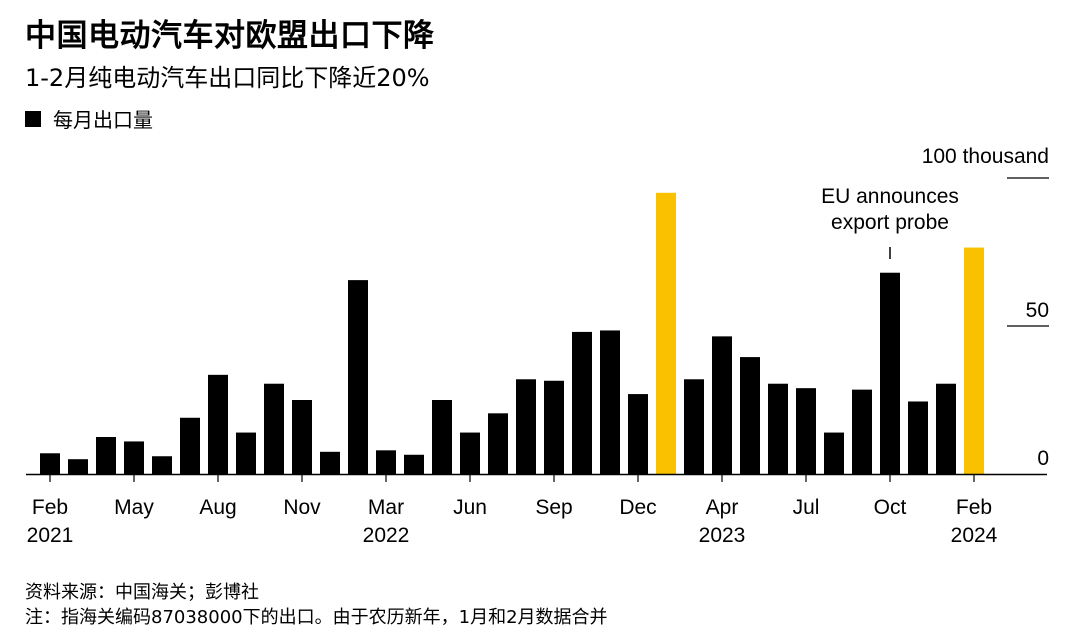  I want to click on x-tick-label: Apr, so click(722, 507).